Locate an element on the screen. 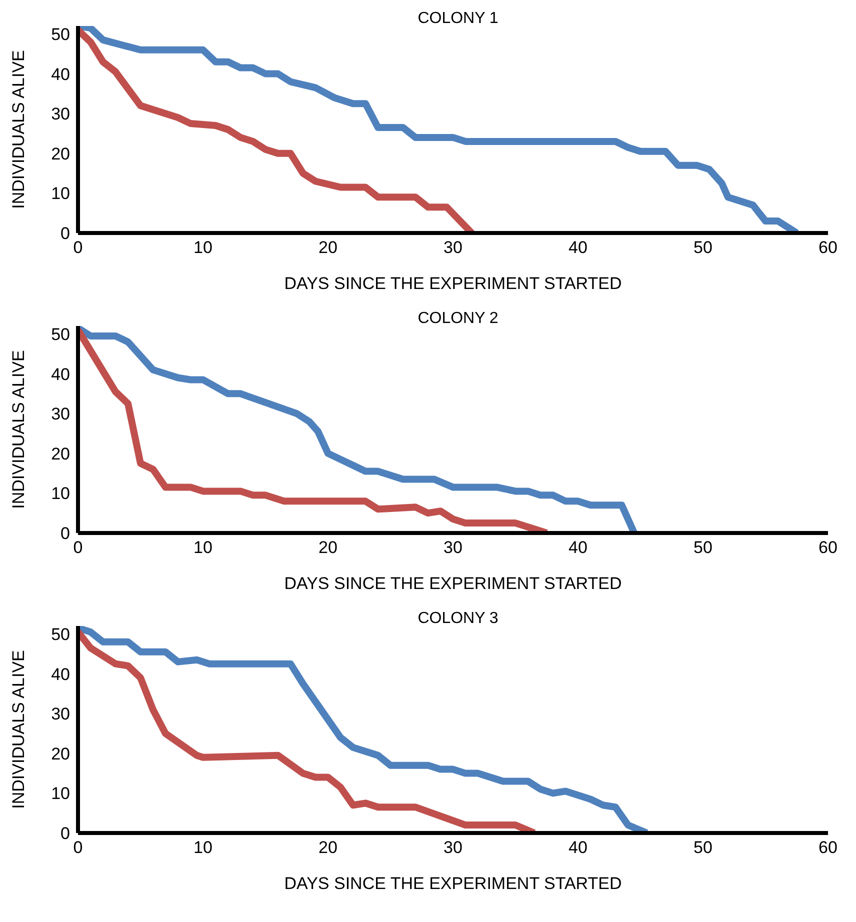  chart-title: COLONY 3 is located at coordinates (458, 618).